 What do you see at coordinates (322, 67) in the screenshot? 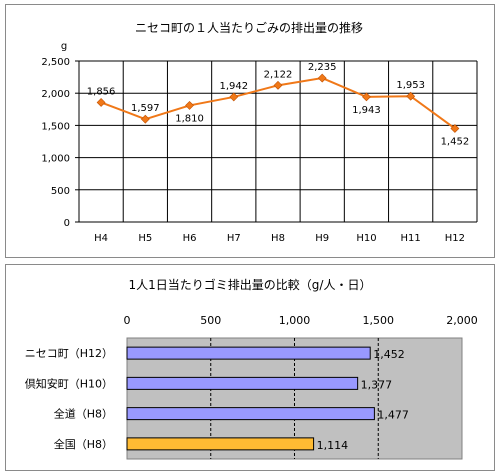
I see `data-label: 2,235` at bounding box center [322, 67].